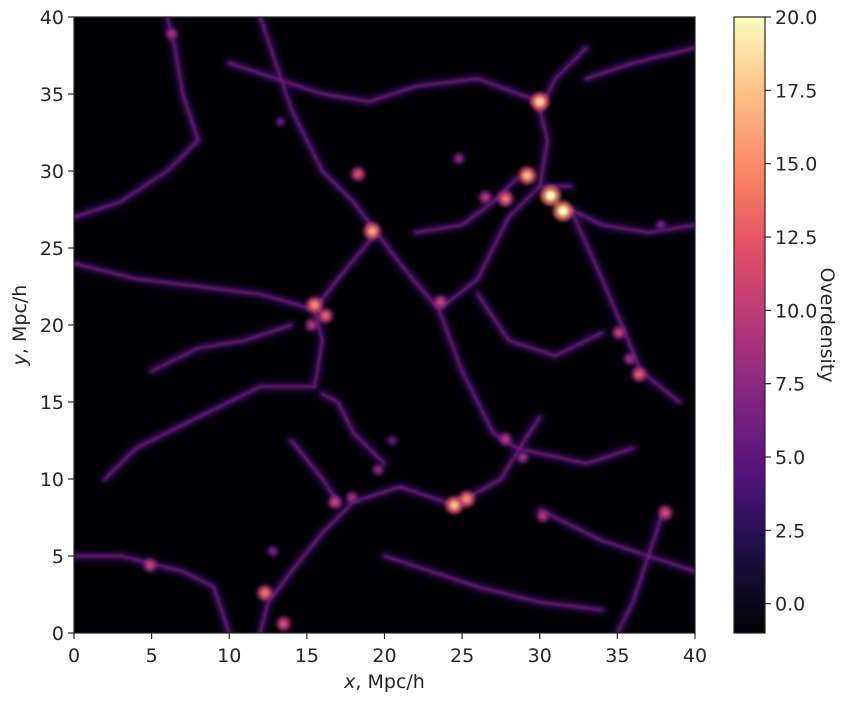 This screenshot has height=704, width=845. I want to click on y-tick-label: 15, so click(52, 403).